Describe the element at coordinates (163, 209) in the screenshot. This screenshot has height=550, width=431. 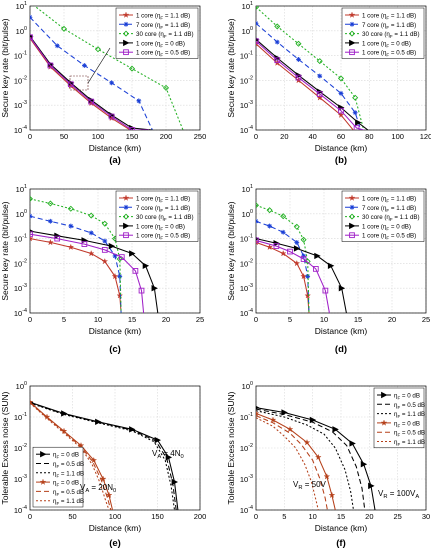
I see `legend-label: 7 core (ηF​ = 1.1 dB)` at that location.